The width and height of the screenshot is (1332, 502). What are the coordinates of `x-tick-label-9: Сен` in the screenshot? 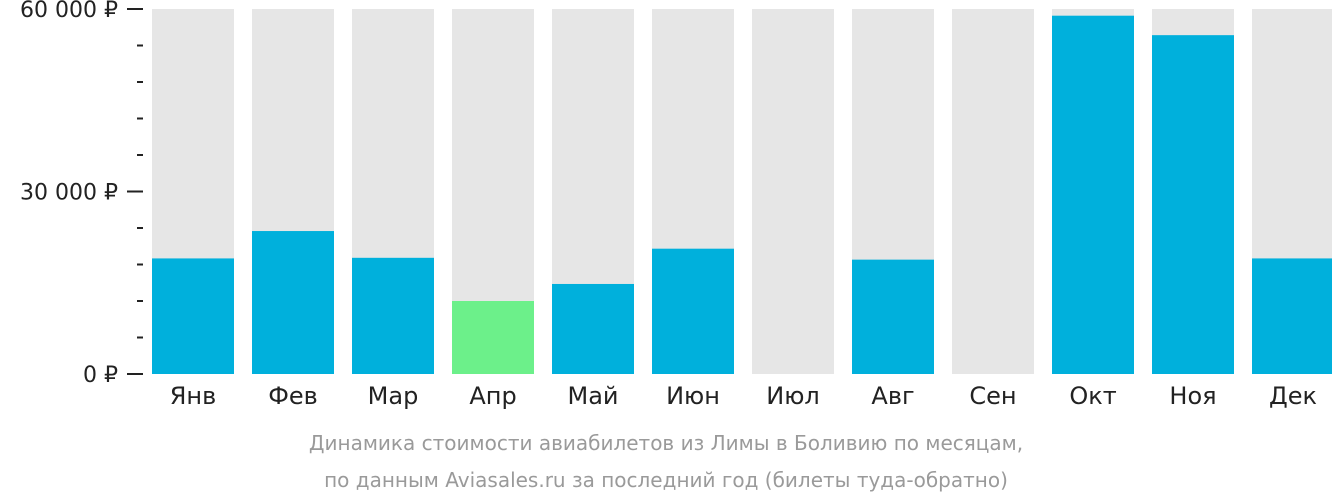 It's located at (992, 396).